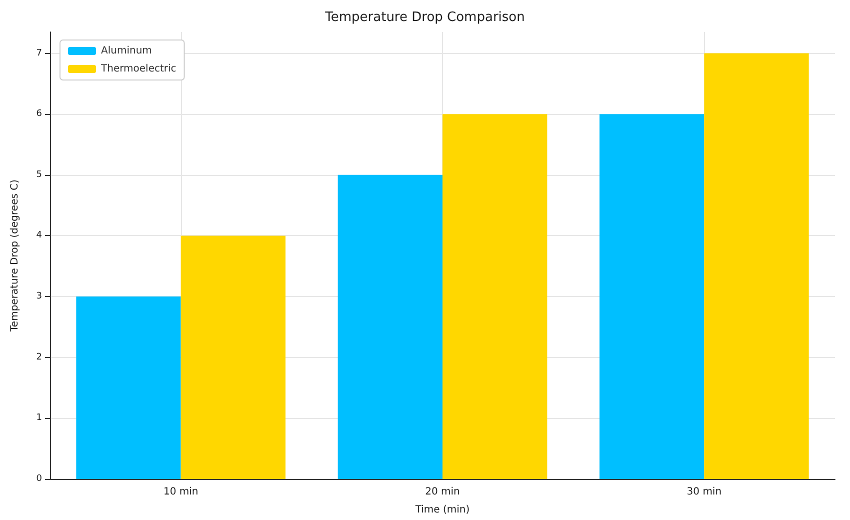 This screenshot has width=850, height=520. Describe the element at coordinates (39, 357) in the screenshot. I see `y-tick-label: 2` at that location.